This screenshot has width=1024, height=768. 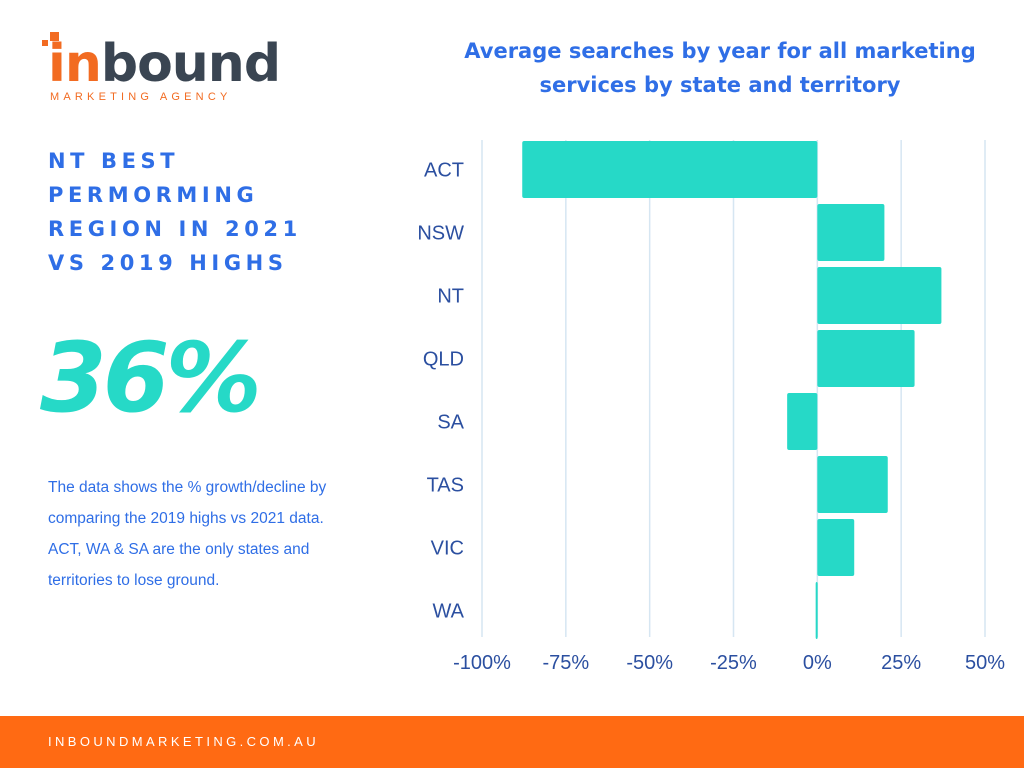 I want to click on x-tick-label: -25%, so click(x=733, y=663).